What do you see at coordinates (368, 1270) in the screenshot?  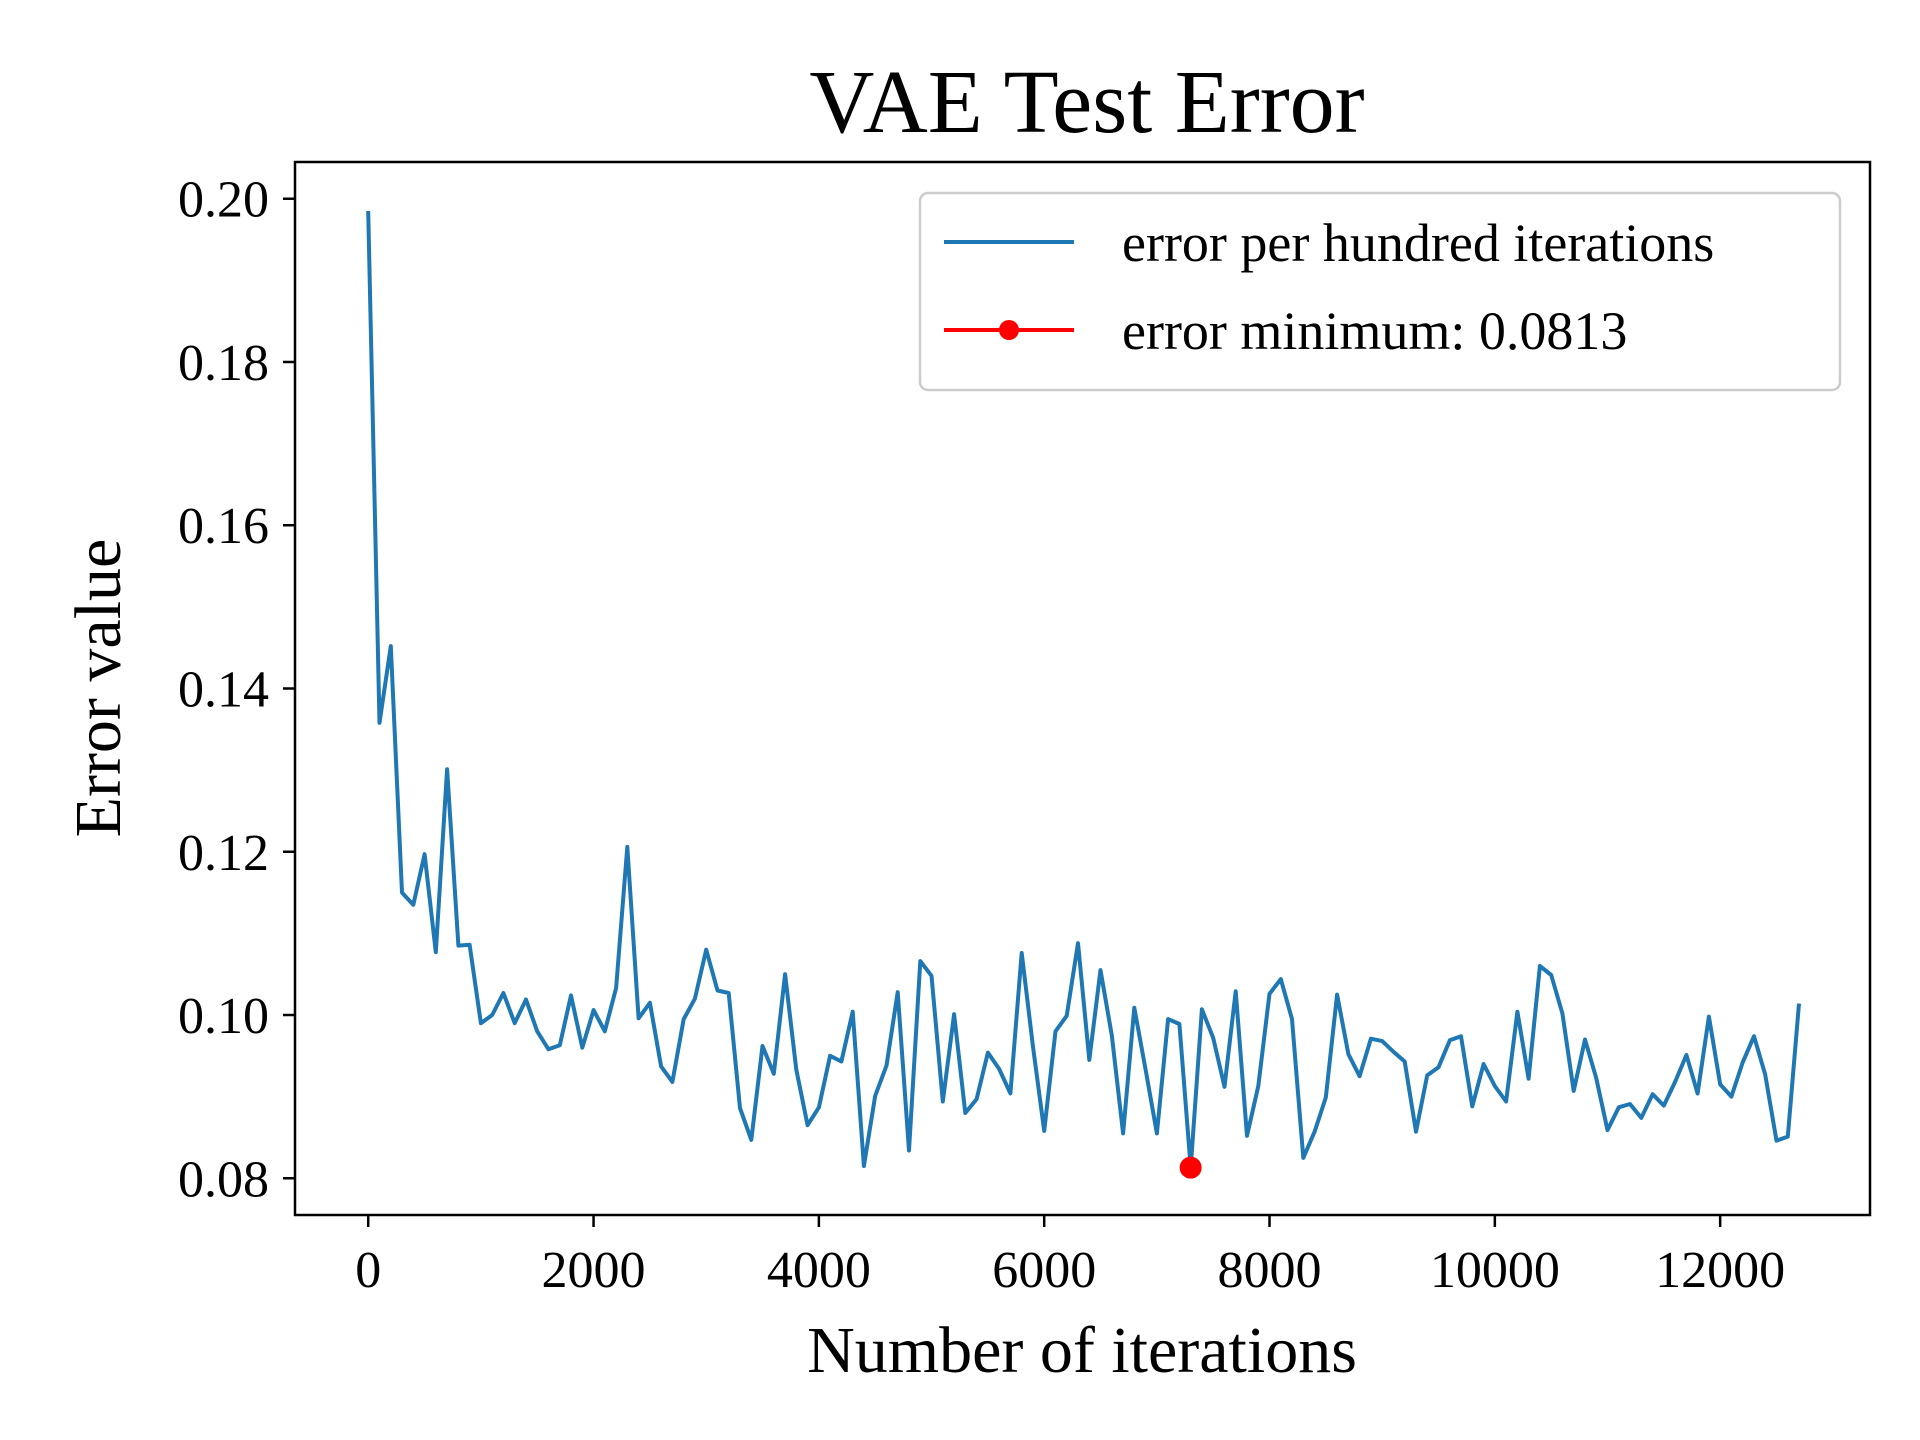 I see `x-tick-label: 0` at bounding box center [368, 1270].